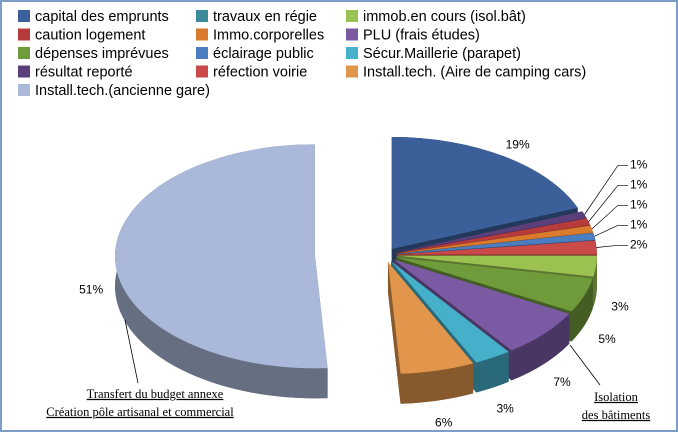 This screenshot has width=678, height=432. Describe the element at coordinates (140, 412) in the screenshot. I see `annotation: Création pôle artisanal et commercial` at that location.